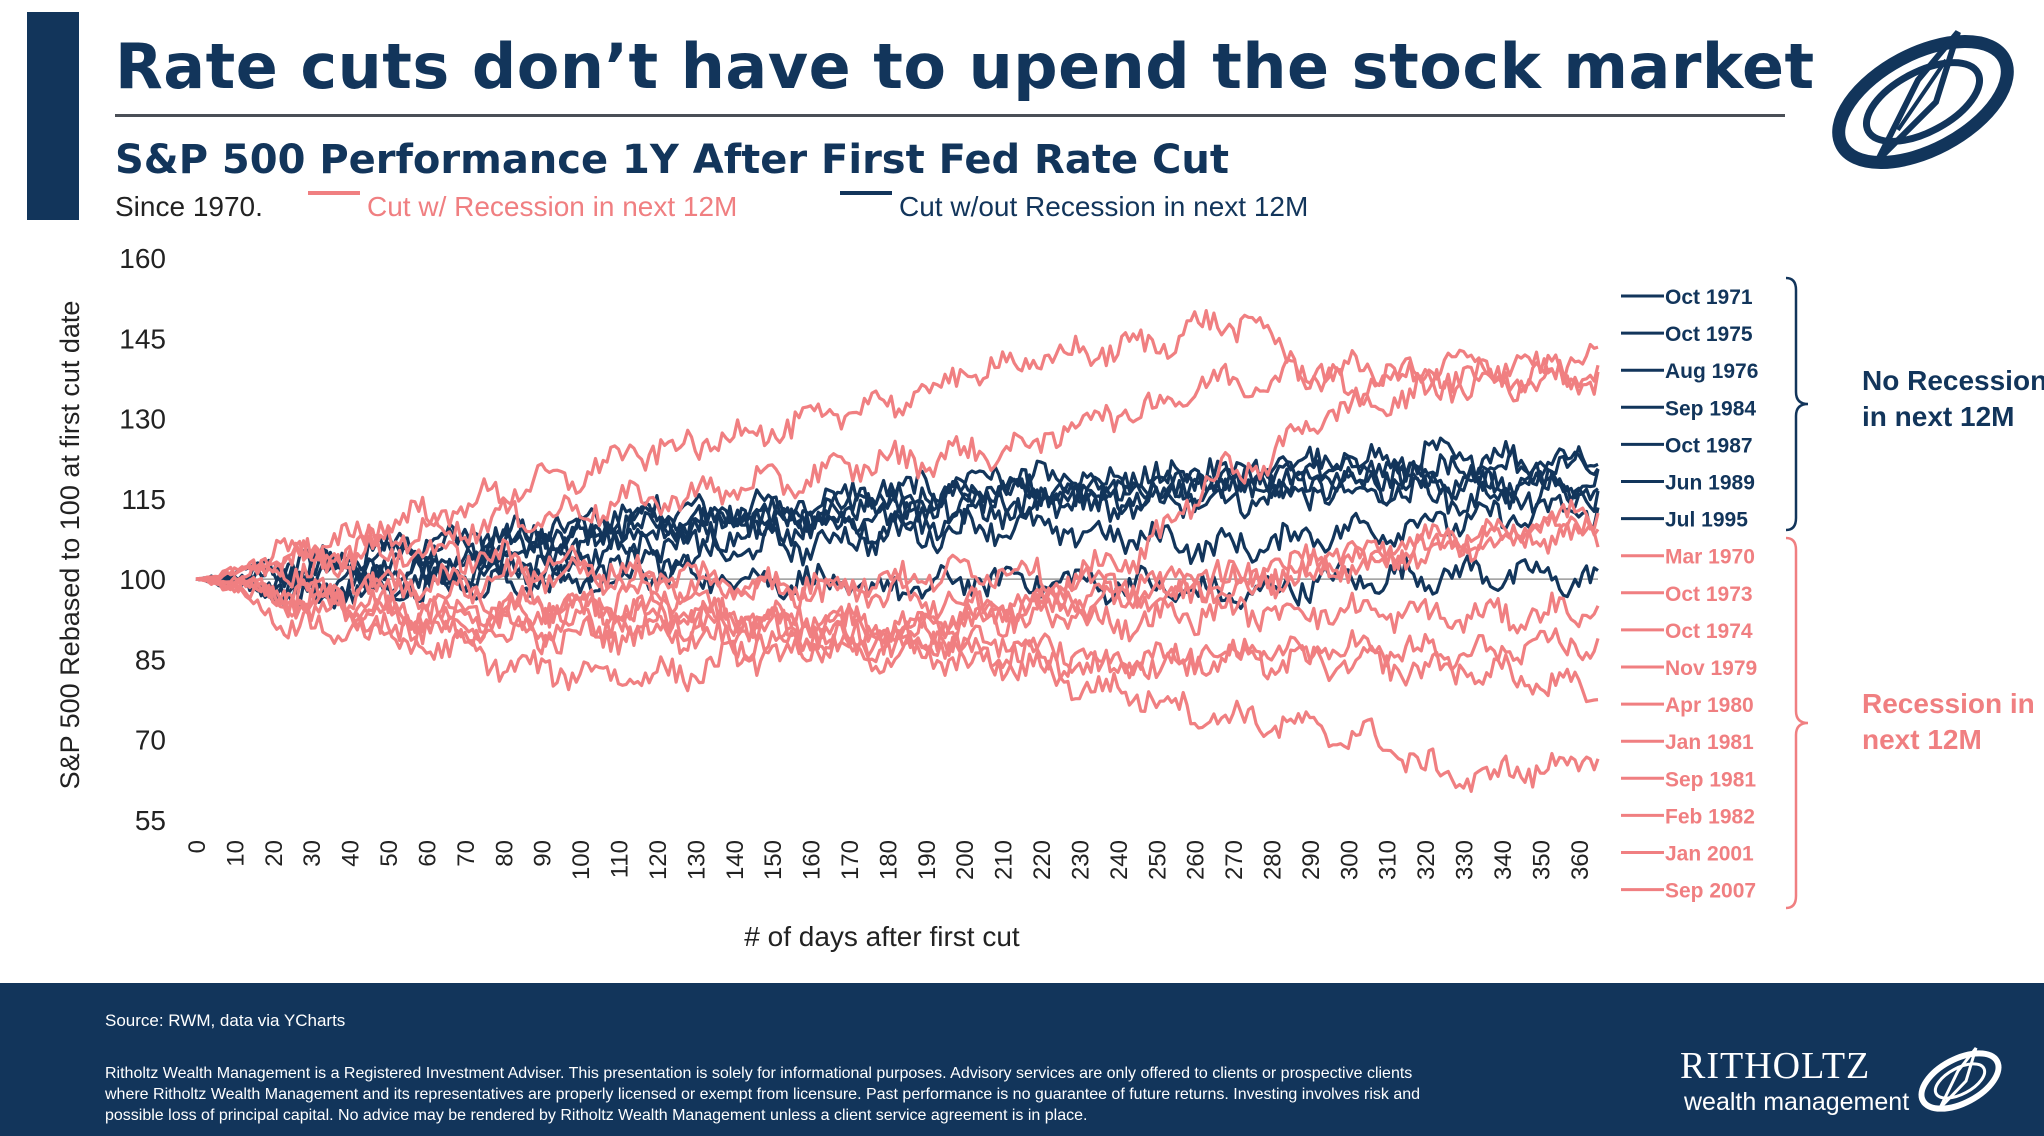 Image resolution: width=2044 pixels, height=1136 pixels. Describe the element at coordinates (1234, 860) in the screenshot. I see `x-tick-label: 270` at that location.